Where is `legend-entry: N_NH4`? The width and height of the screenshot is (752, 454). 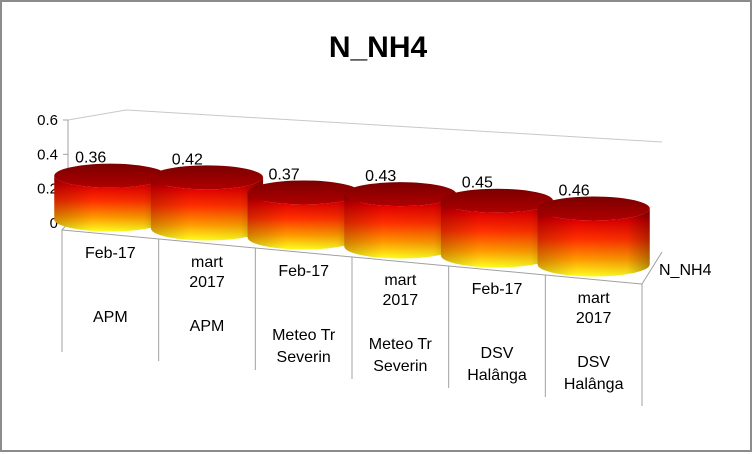 legend-entry: N_NH4 is located at coordinates (685, 270).